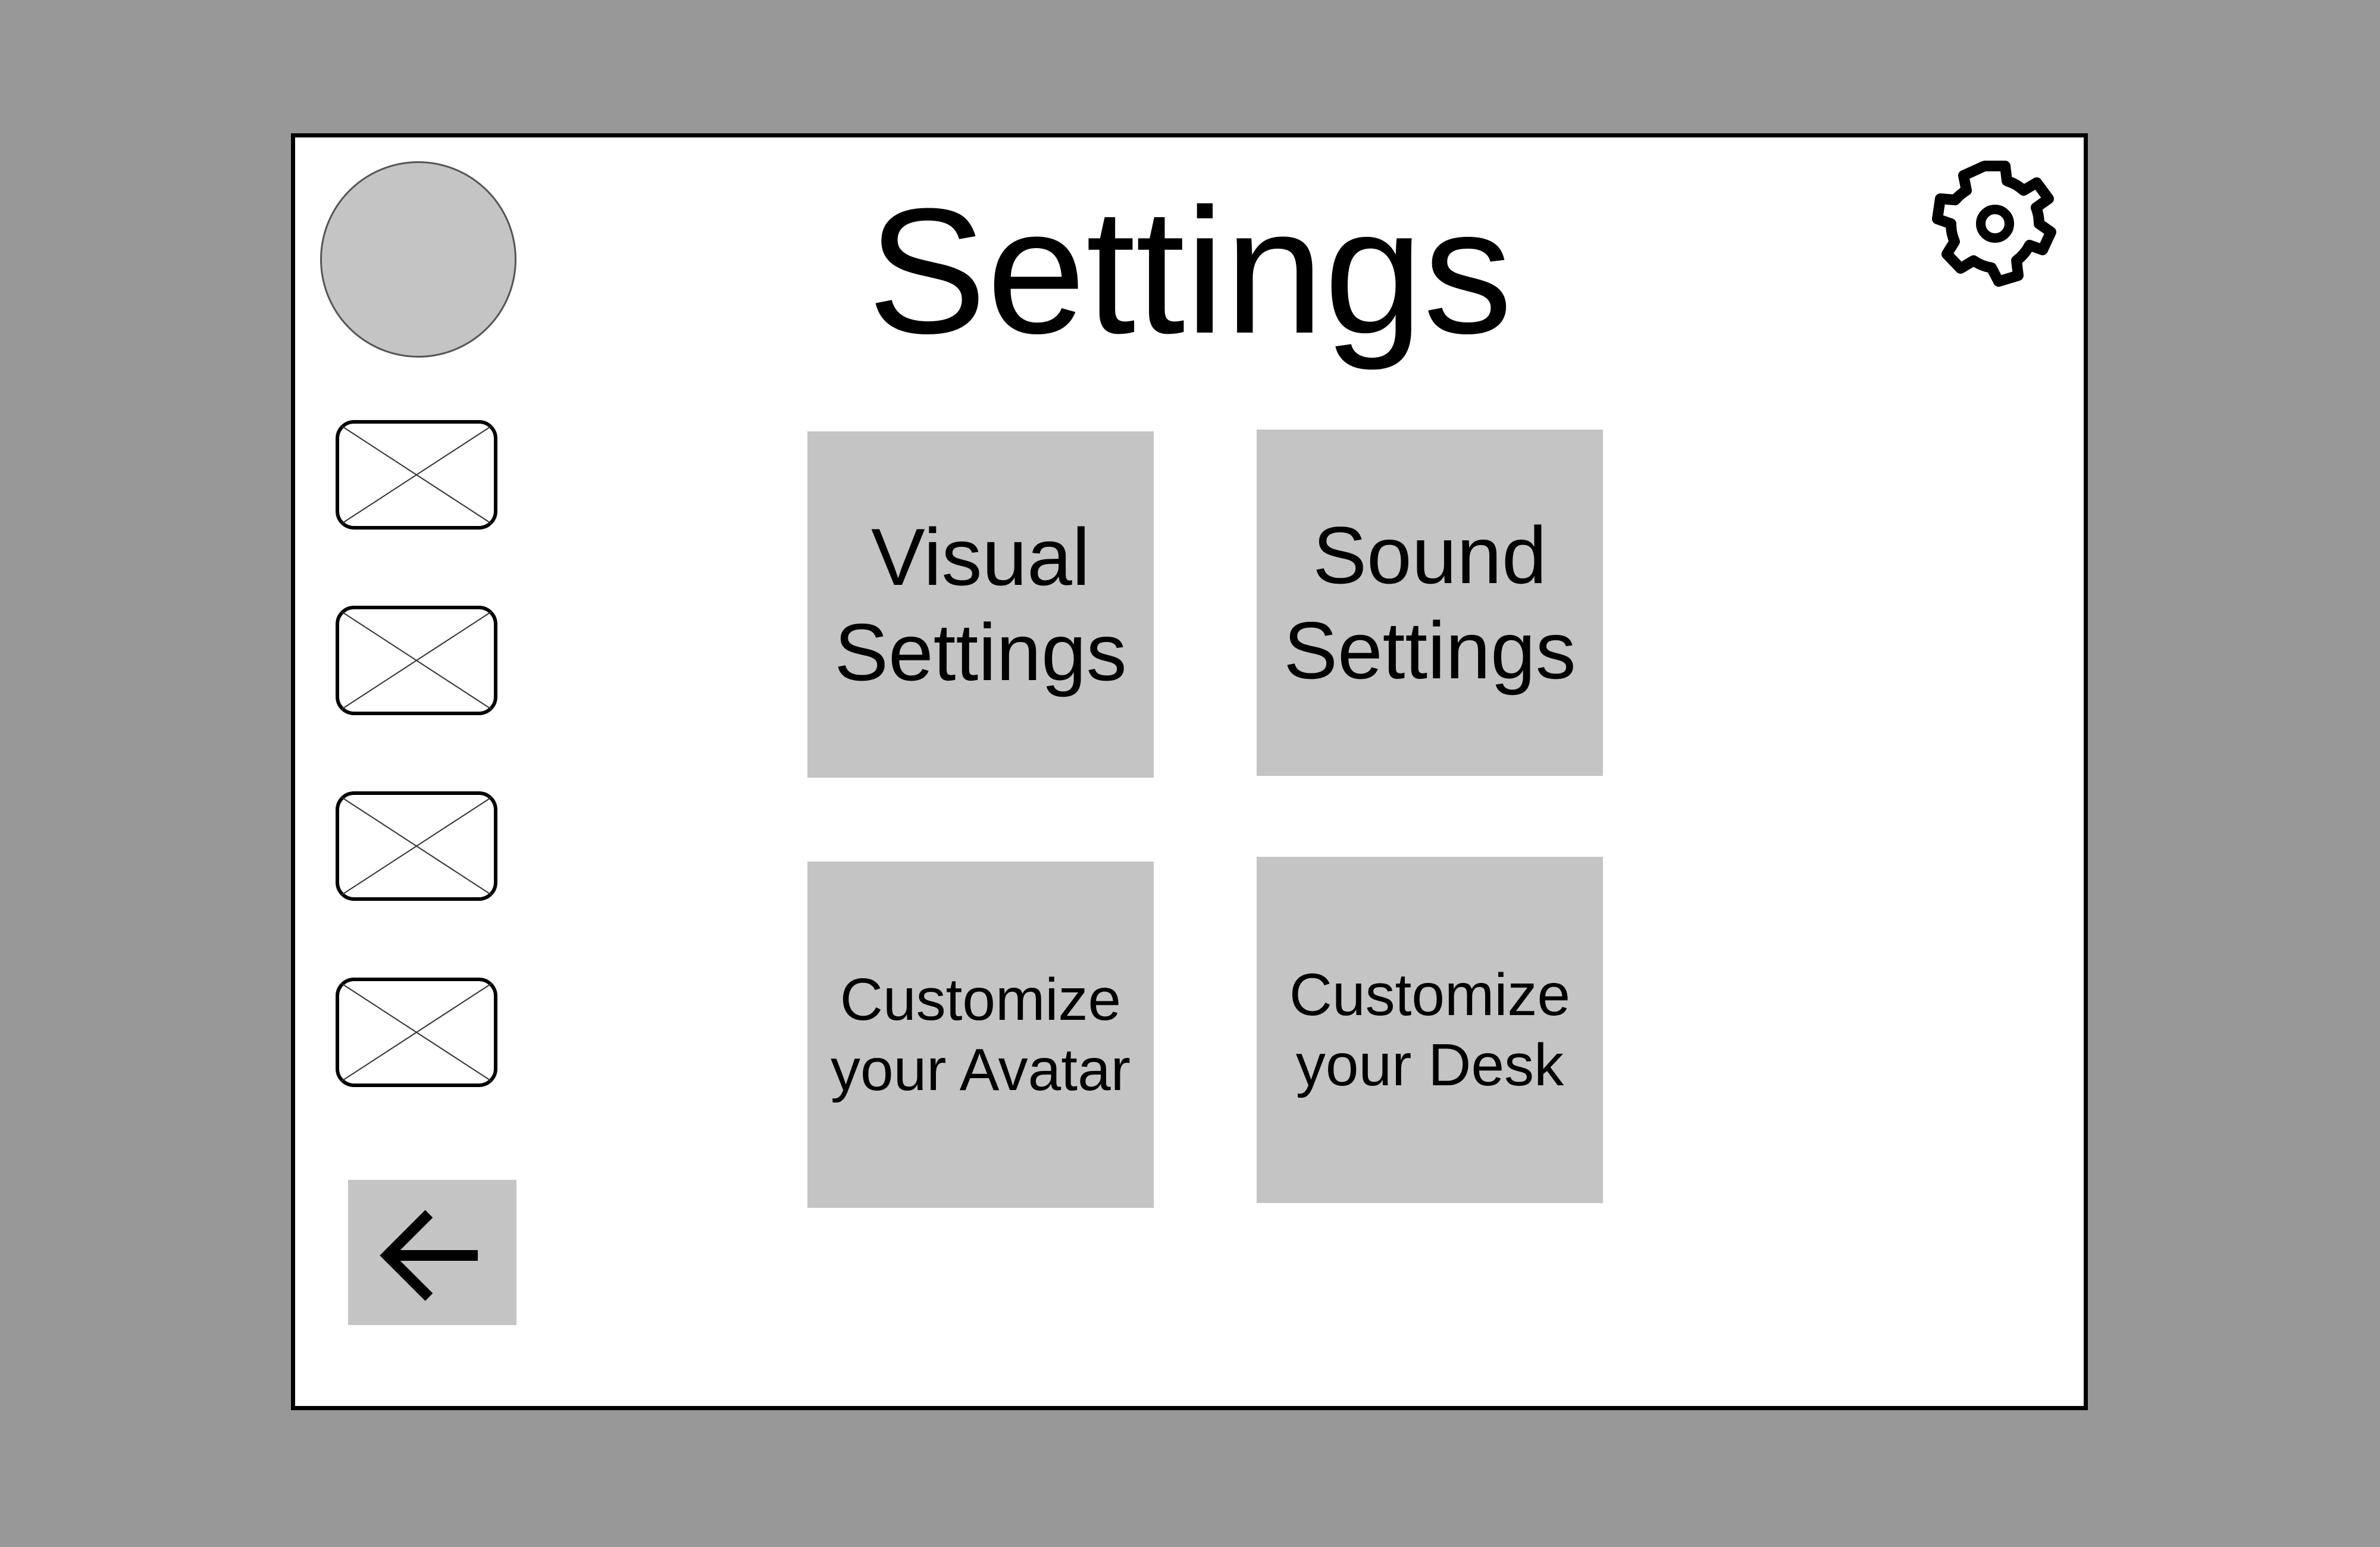 This screenshot has height=1547, width=2380. I want to click on visual-settings-button: Visual Settings, so click(980, 604).